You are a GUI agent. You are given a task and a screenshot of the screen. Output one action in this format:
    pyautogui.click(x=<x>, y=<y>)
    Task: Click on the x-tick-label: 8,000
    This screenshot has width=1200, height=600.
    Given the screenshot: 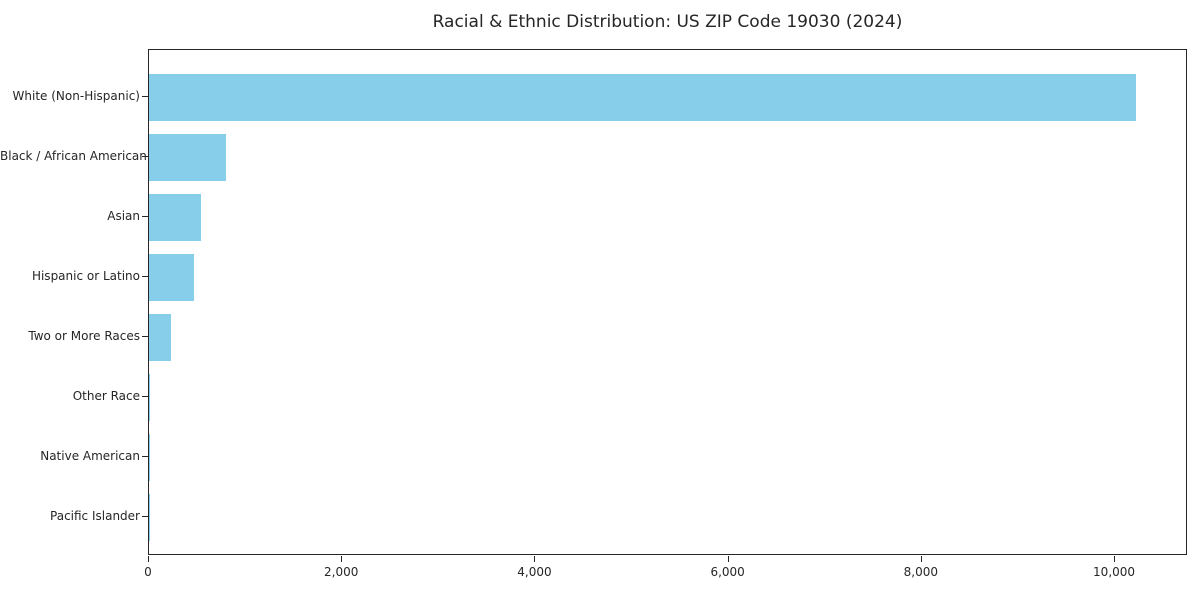 What is the action you would take?
    pyautogui.click(x=921, y=572)
    